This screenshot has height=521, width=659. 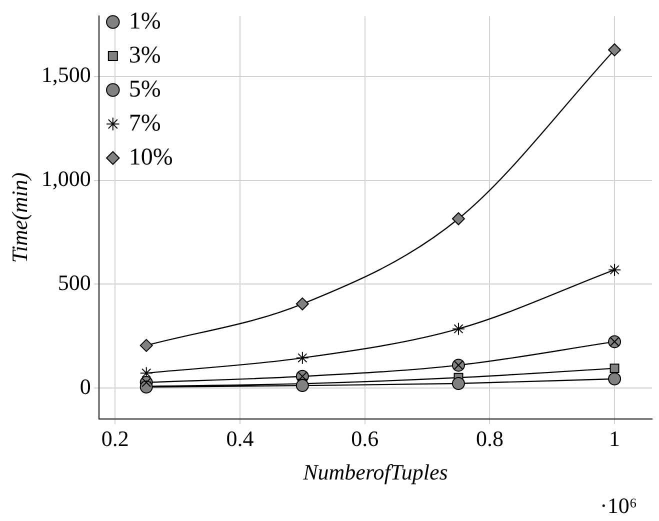 What do you see at coordinates (365, 439) in the screenshot?
I see `x-tick-label: 0.6` at bounding box center [365, 439].